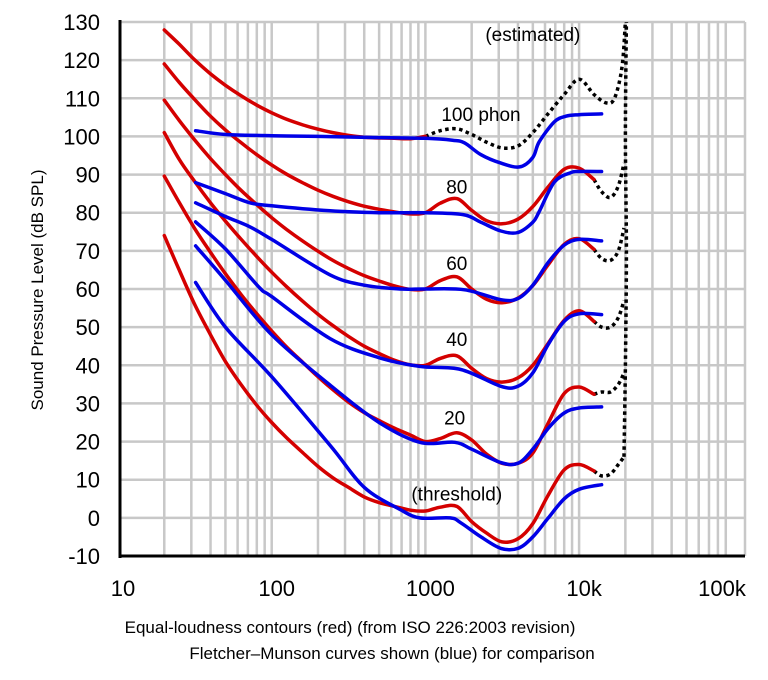 The height and width of the screenshot is (680, 768). What do you see at coordinates (88, 213) in the screenshot?
I see `y-tick-label: 80` at bounding box center [88, 213].